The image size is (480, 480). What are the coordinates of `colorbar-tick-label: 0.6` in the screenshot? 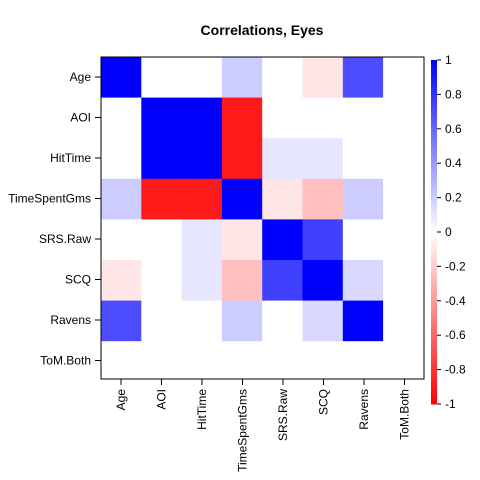 It's located at (453, 129).